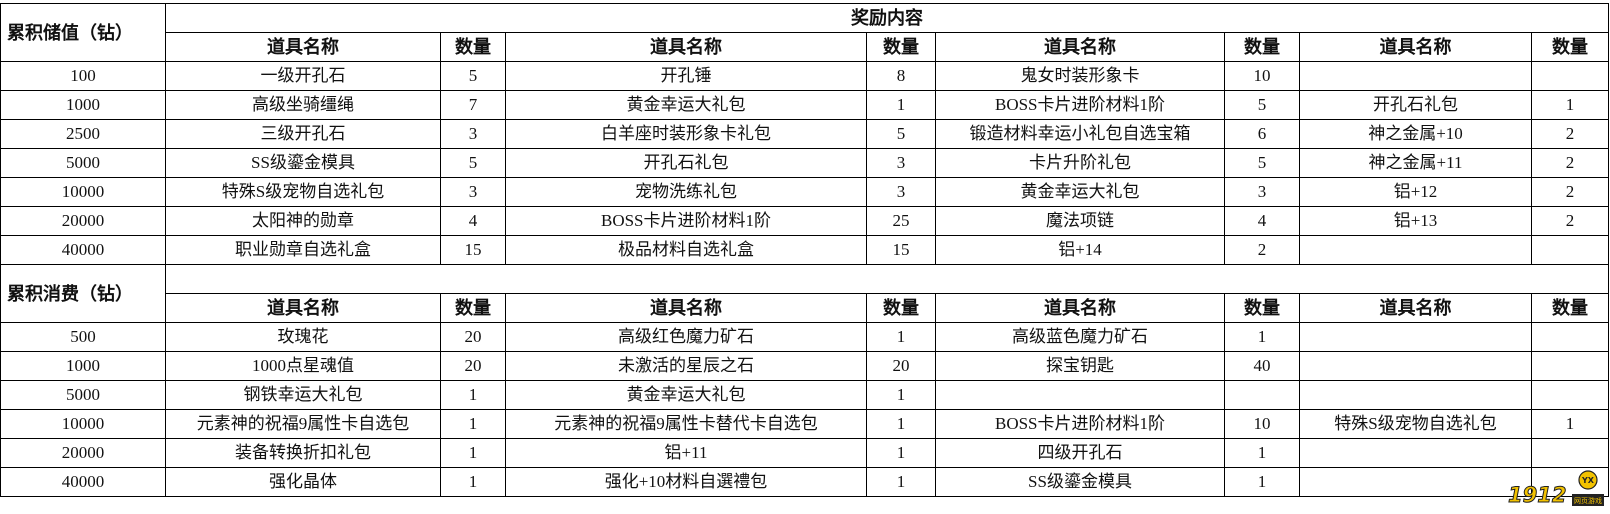  I want to click on item-name-cell: 鬼女时装形象卡, so click(1080, 76).